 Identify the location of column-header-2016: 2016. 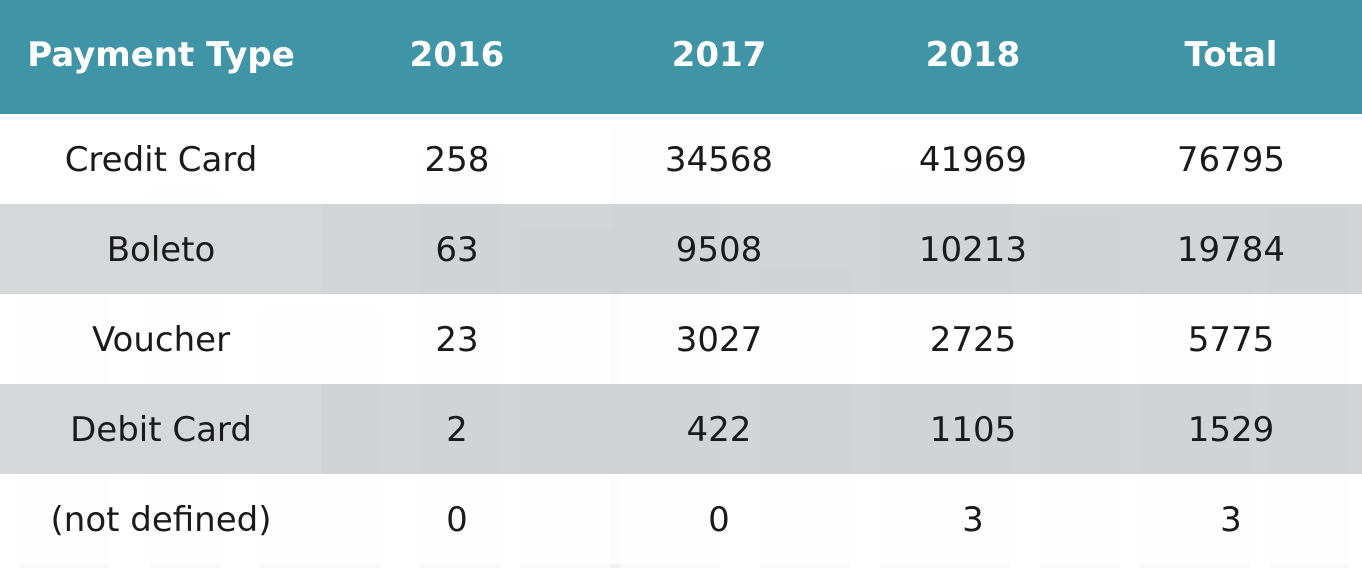
(457, 57).